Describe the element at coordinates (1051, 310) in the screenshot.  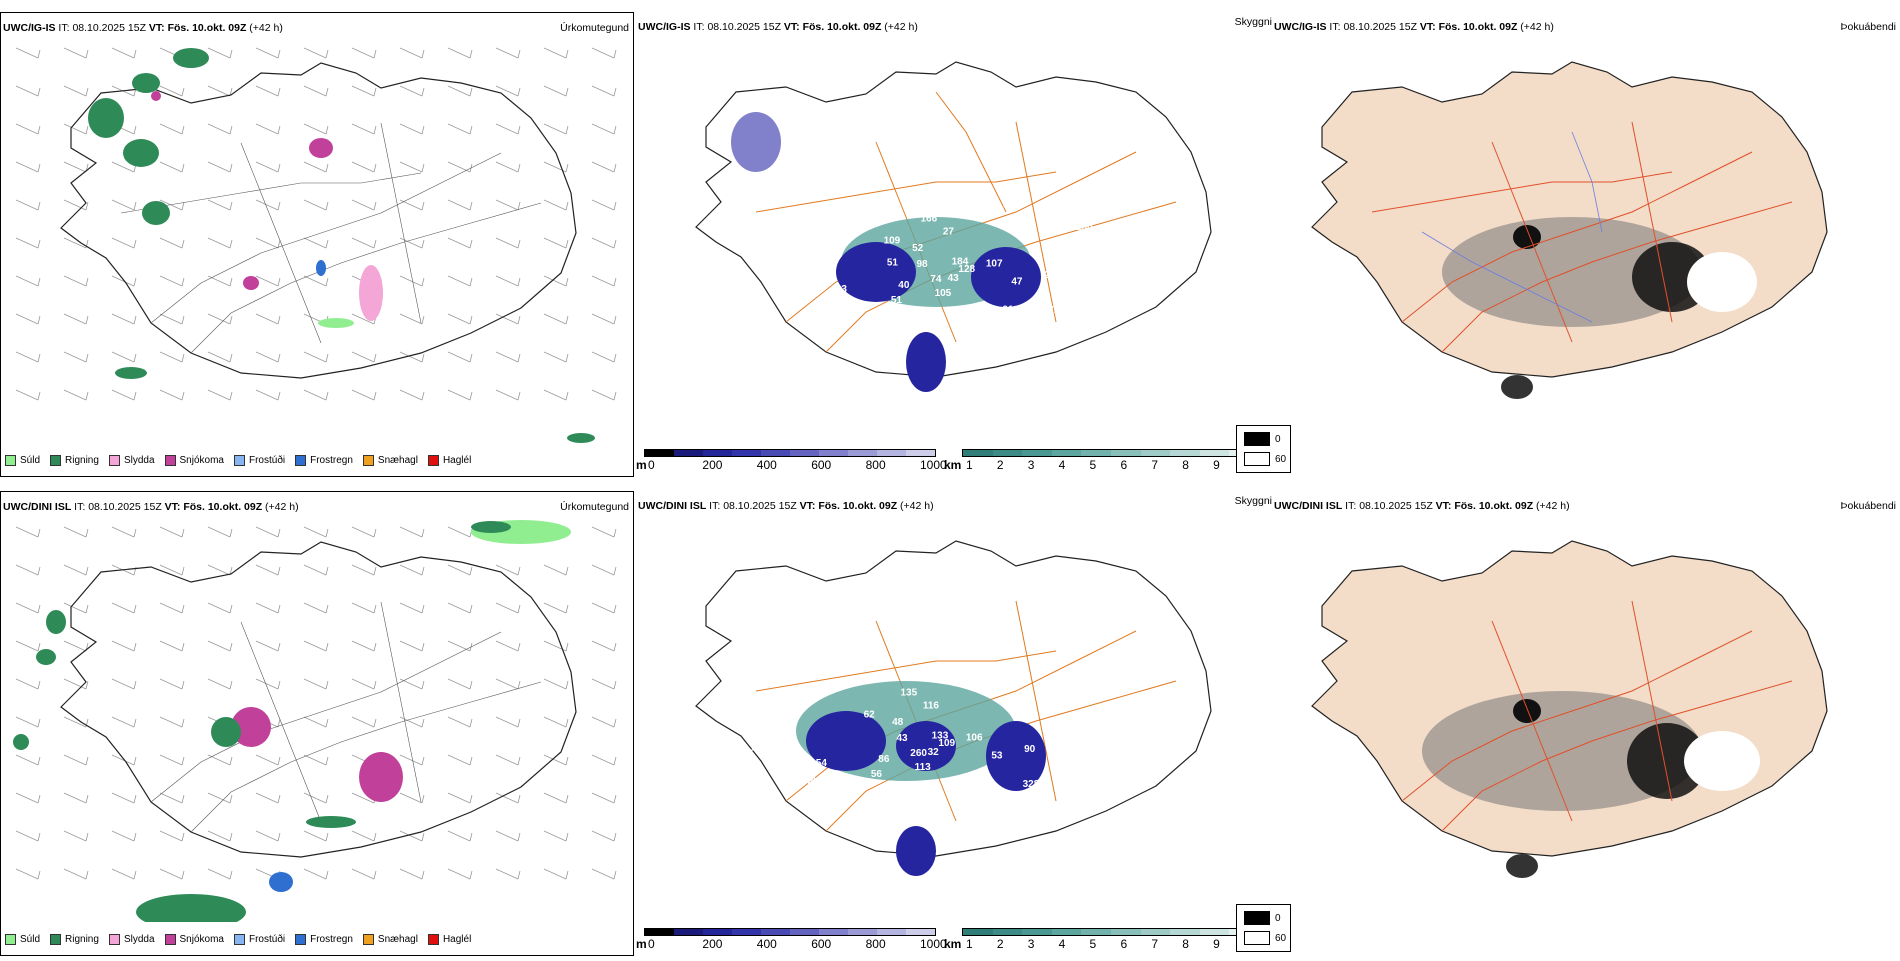
I see `visibility-value-label: 171` at that location.